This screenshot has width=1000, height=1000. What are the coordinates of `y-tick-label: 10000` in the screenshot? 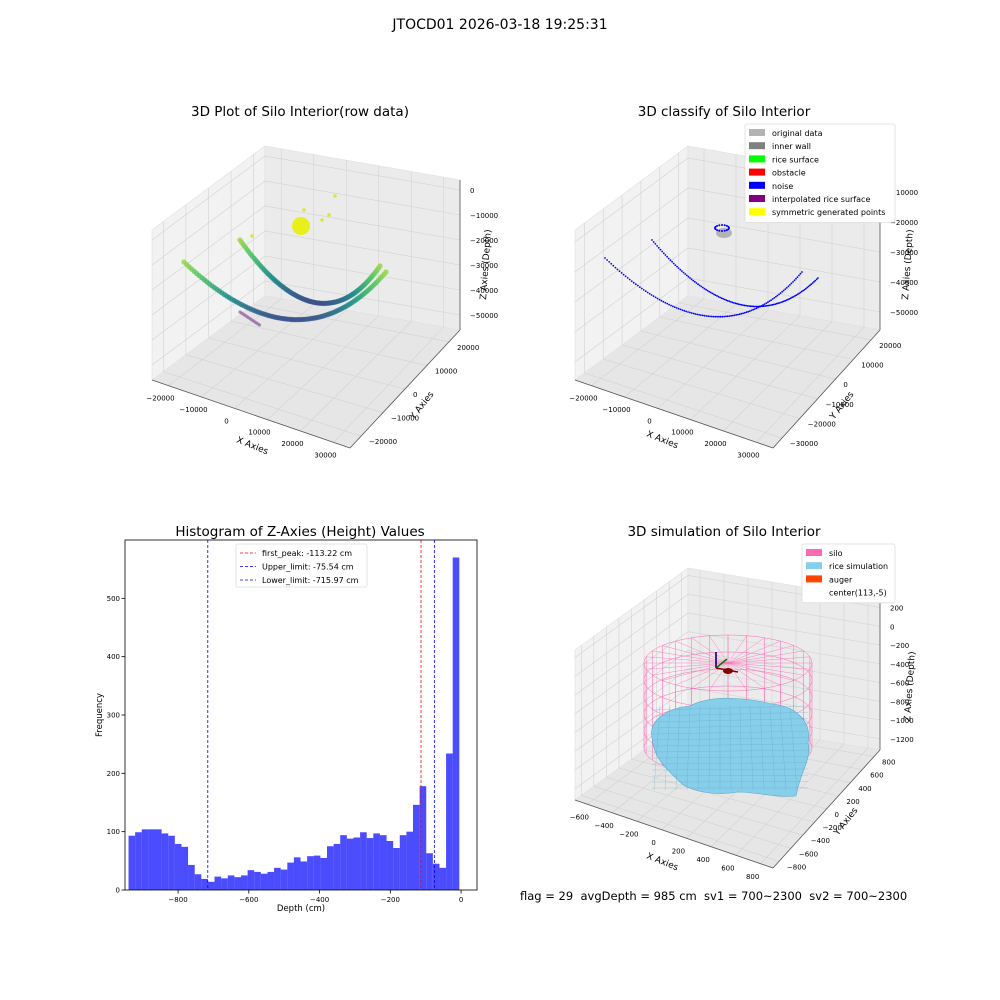 It's located at (446, 371).